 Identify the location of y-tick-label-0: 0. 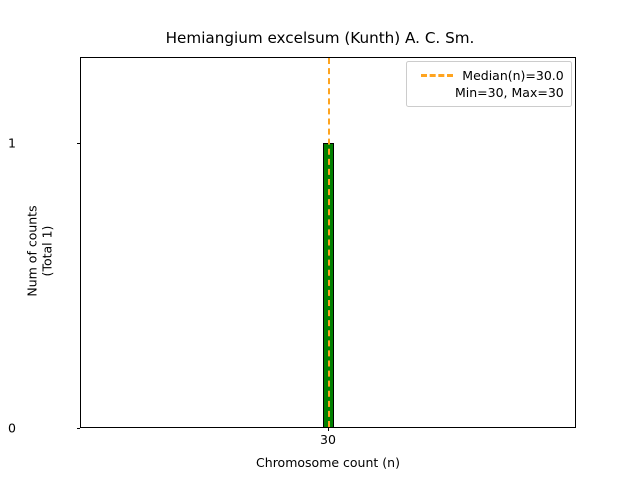
(12, 428).